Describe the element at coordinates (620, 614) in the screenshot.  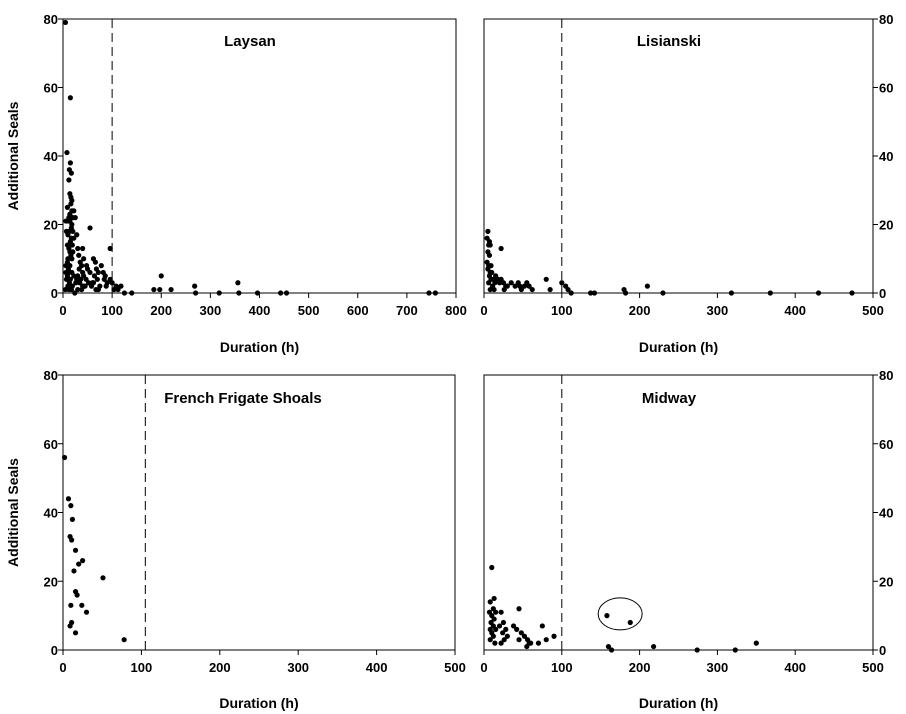
I see `highlight-ellipse` at that location.